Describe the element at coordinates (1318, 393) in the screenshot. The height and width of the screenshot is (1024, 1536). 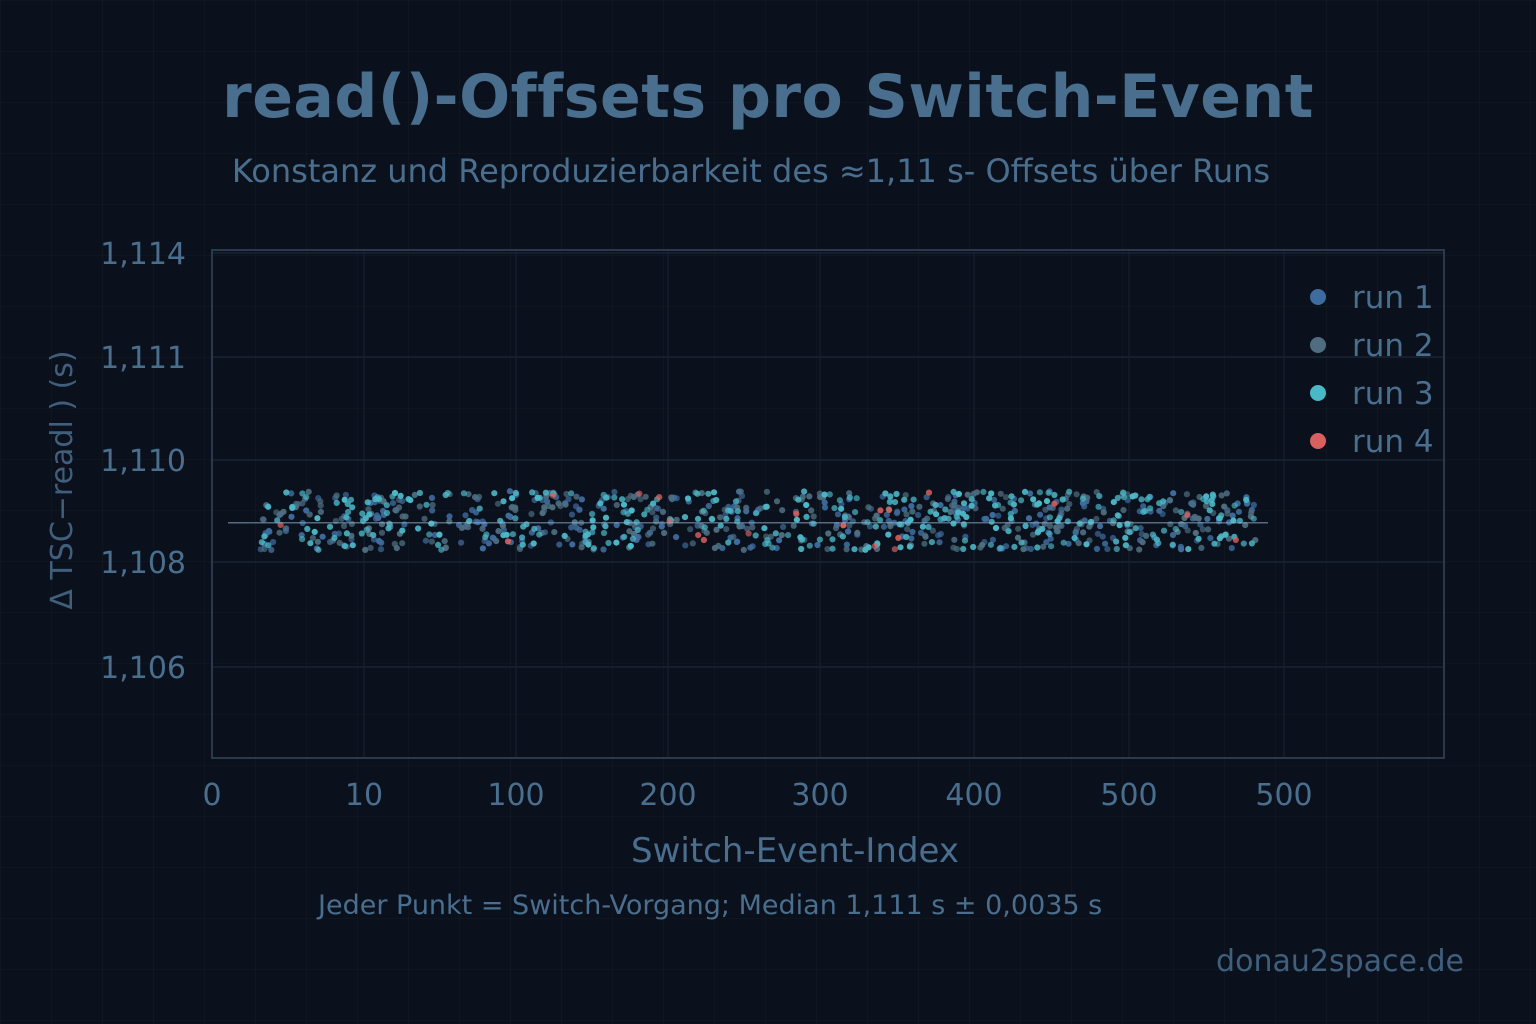
I see `legend-marker` at that location.